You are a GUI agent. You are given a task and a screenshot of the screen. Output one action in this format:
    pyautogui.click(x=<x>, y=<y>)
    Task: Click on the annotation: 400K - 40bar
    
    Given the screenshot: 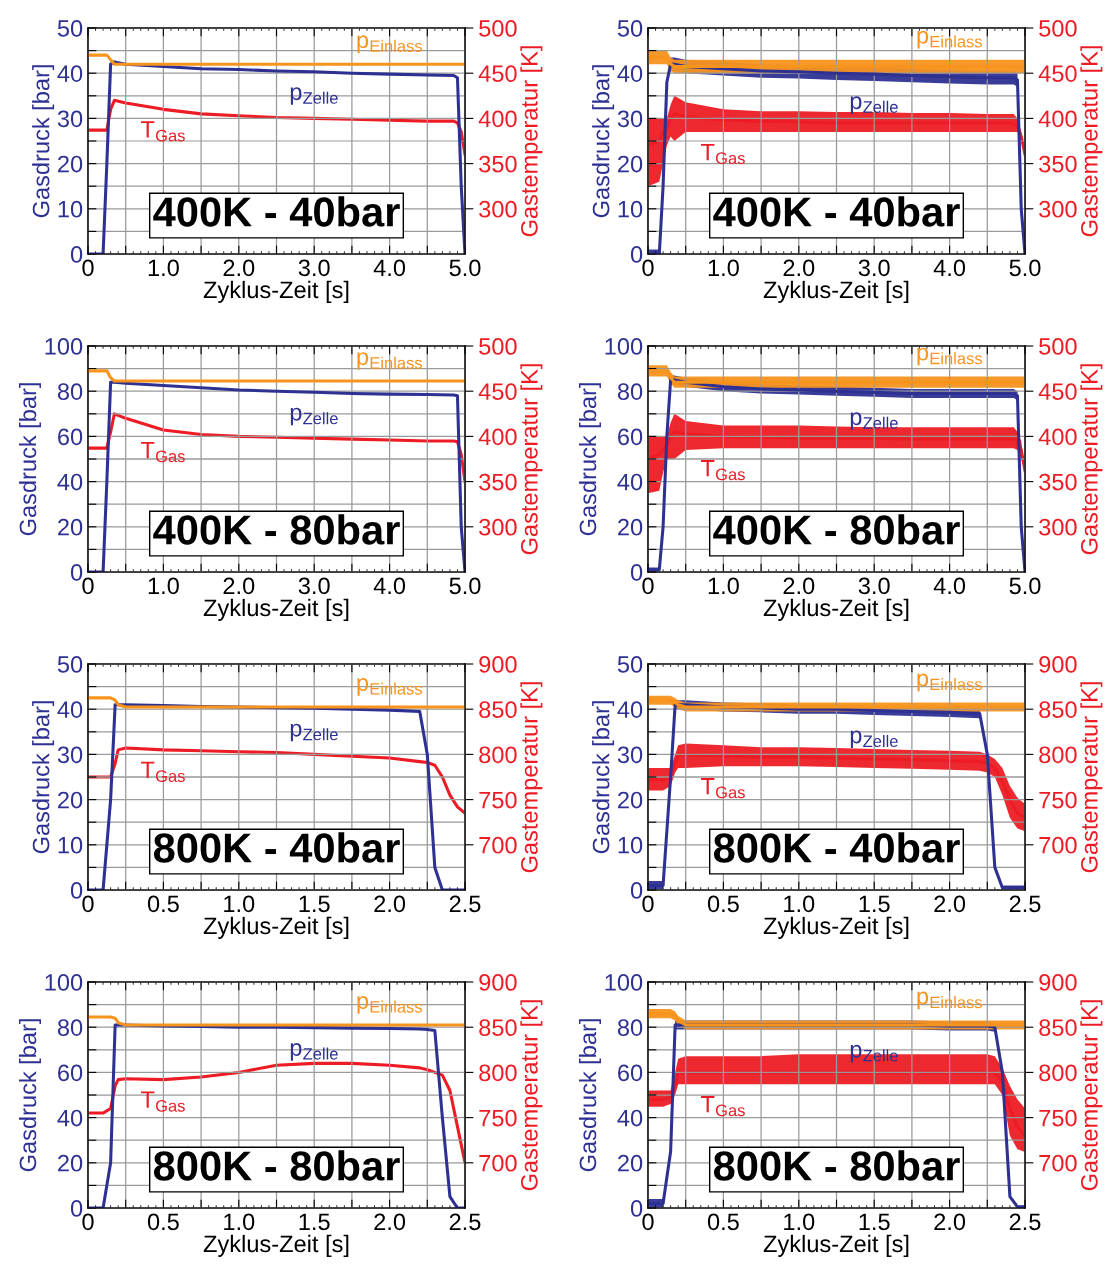 What is the action you would take?
    pyautogui.click(x=836, y=211)
    